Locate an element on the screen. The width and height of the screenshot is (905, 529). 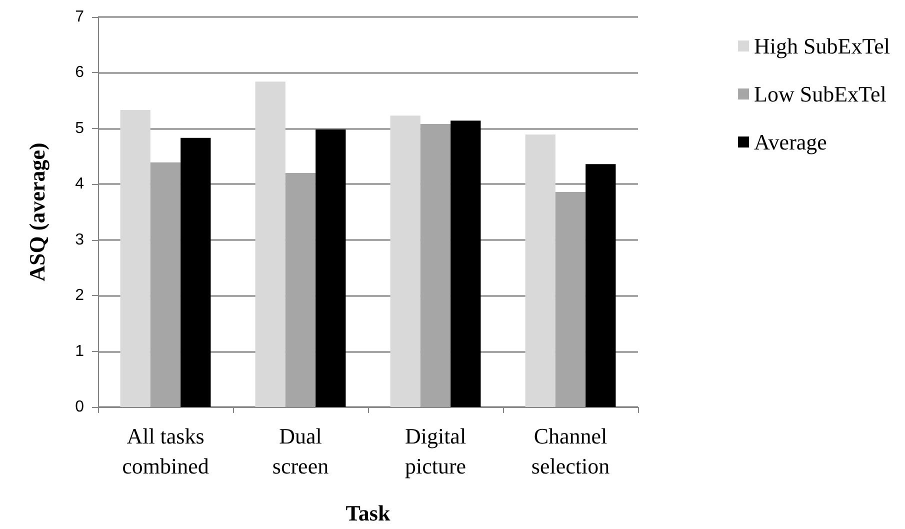
y-tick-label: 3 is located at coordinates (79, 239).